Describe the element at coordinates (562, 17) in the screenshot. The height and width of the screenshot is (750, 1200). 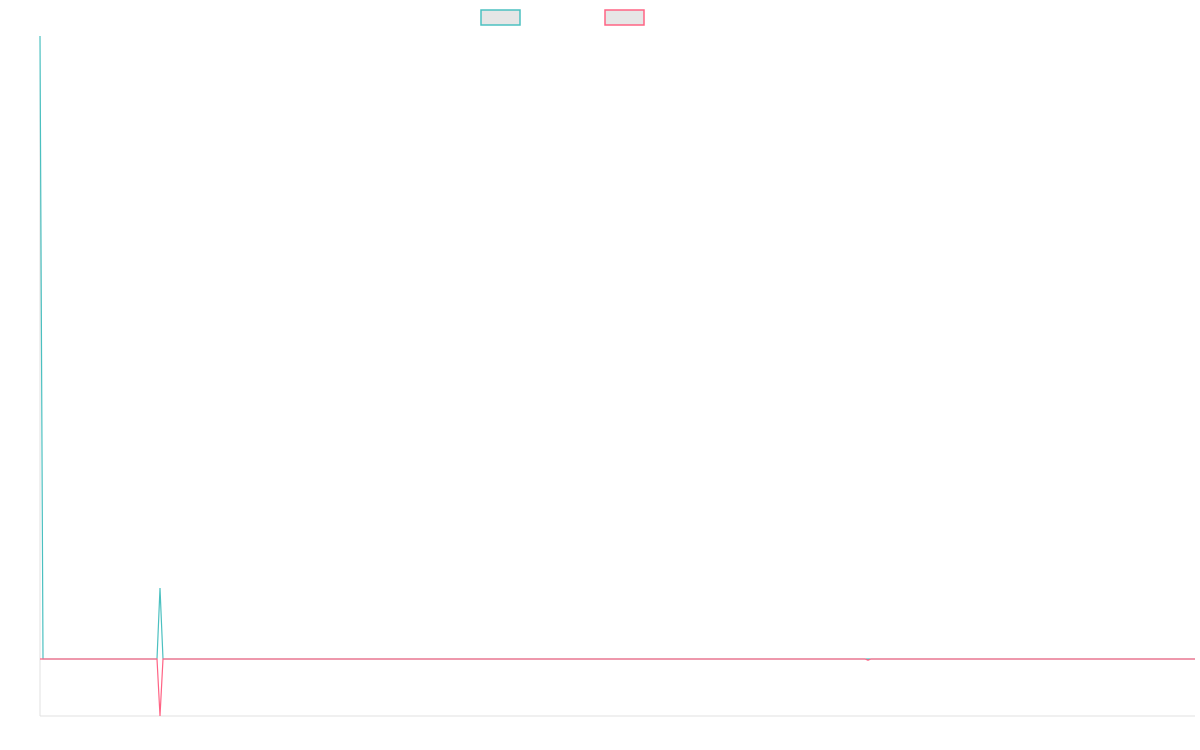
I see `legend` at that location.